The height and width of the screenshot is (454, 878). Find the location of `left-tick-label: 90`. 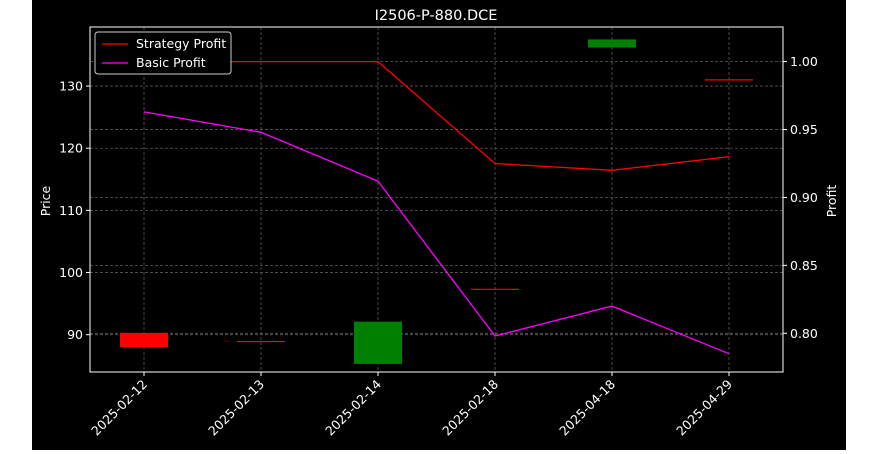

left-tick-label: 90 is located at coordinates (75, 334).